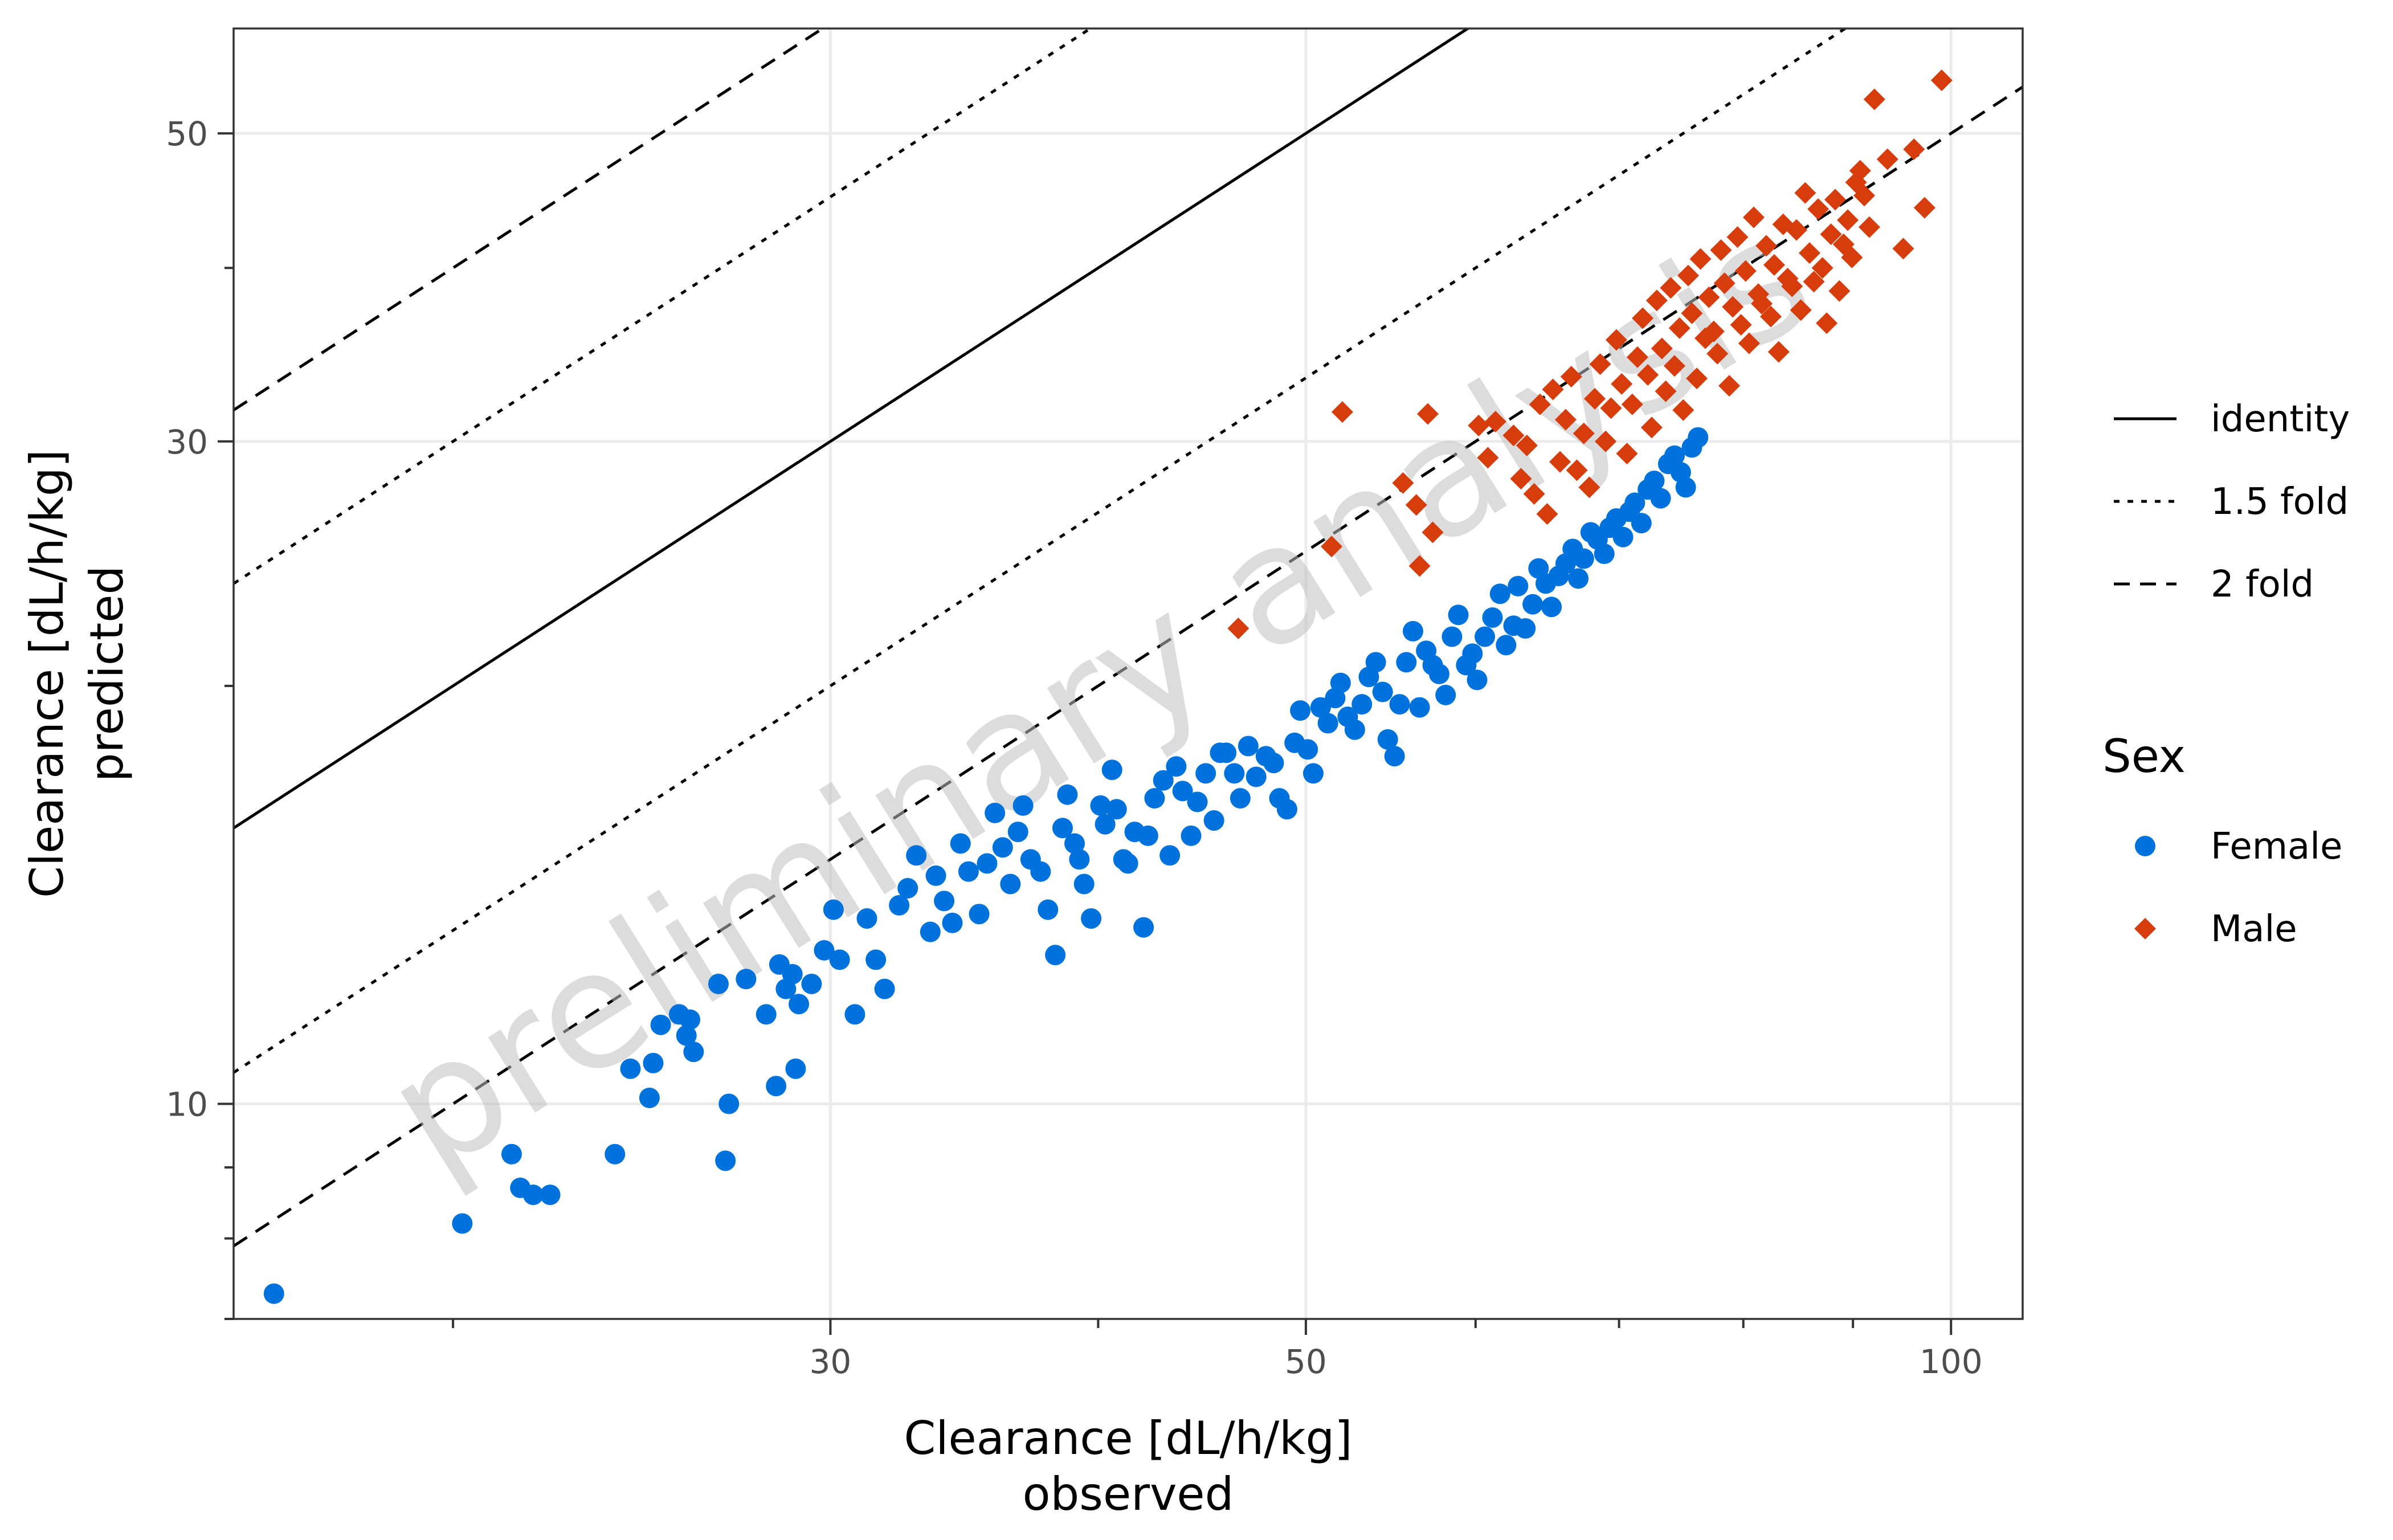 This screenshot has height=1540, width=2393. I want to click on y-tick-label-10: 10, so click(187, 1104).